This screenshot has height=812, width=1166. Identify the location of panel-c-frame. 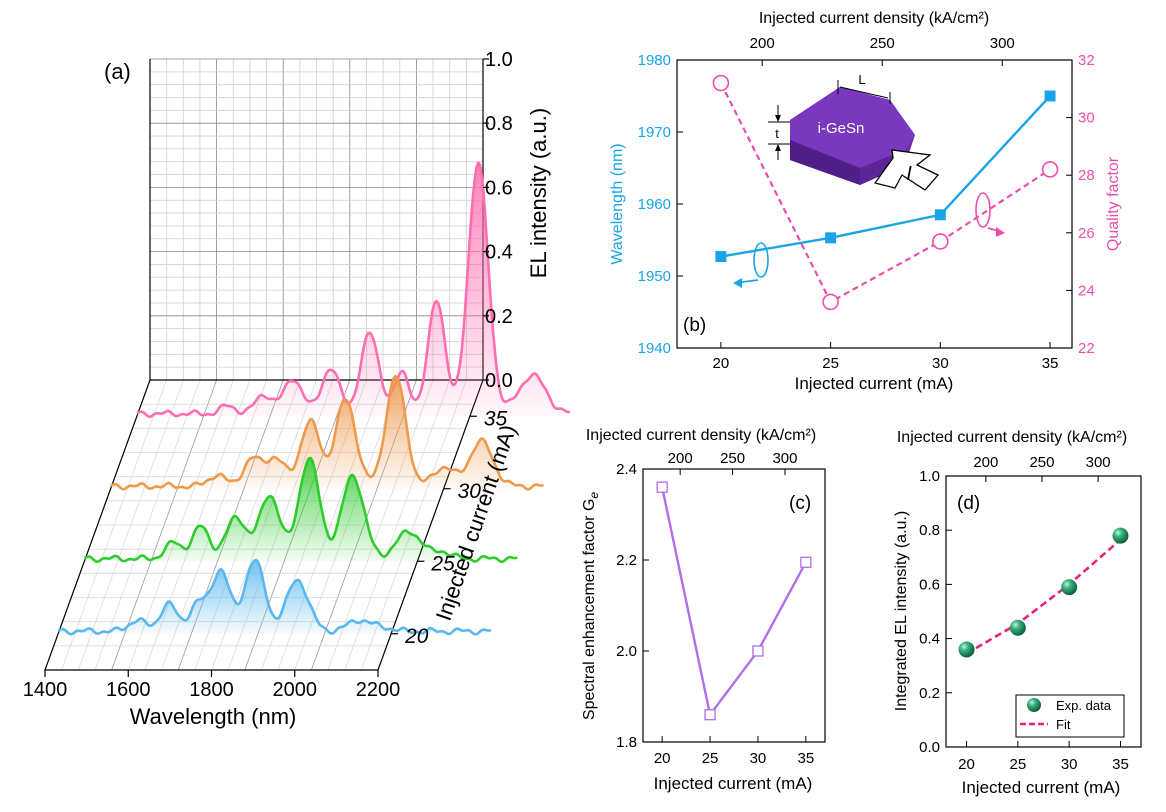
(734, 605).